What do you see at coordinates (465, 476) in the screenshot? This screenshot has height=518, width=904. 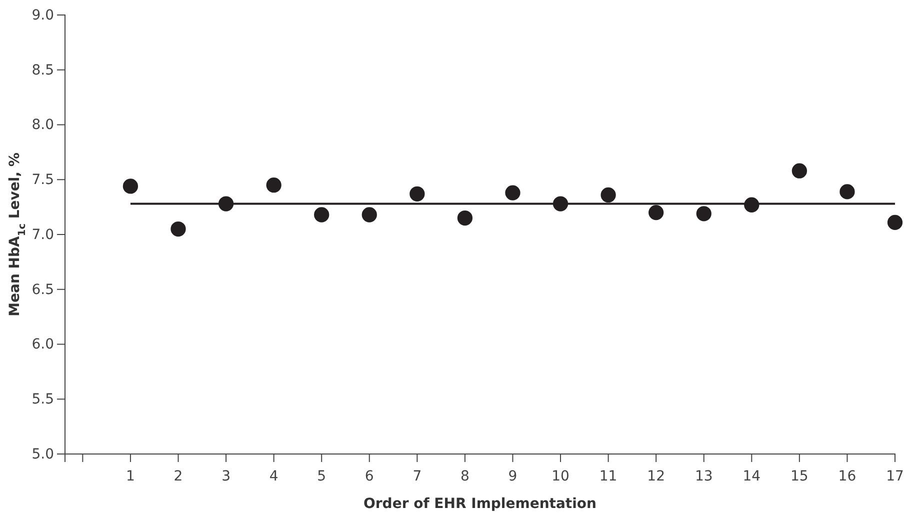 I see `x-tick-label: 8` at bounding box center [465, 476].